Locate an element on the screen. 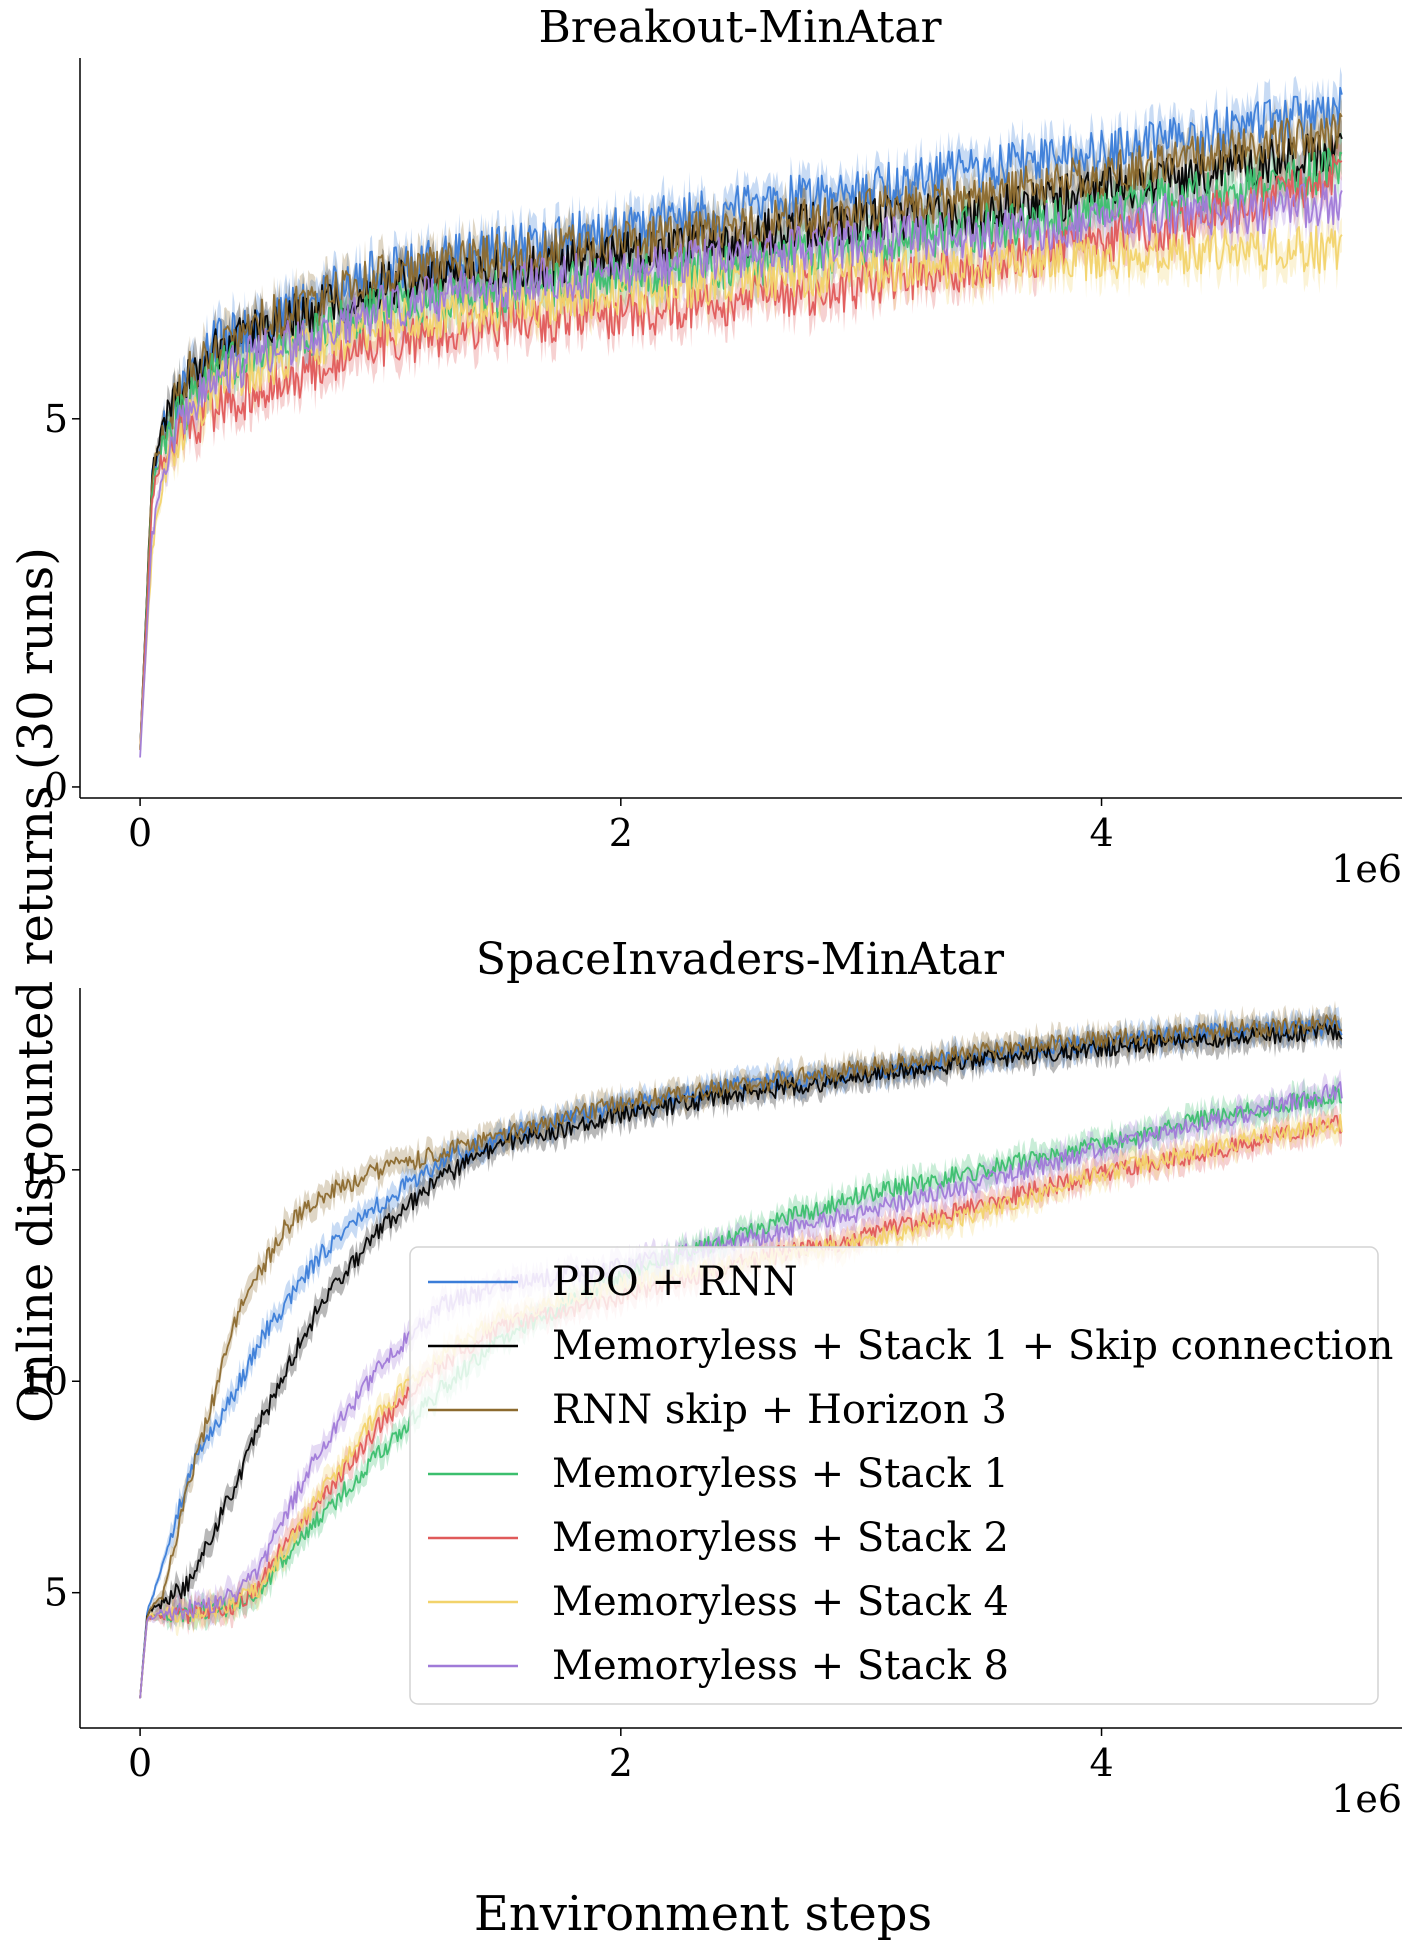 This screenshot has height=1951, width=1408. legend-item: PPO + RNN is located at coordinates (613, 1282).